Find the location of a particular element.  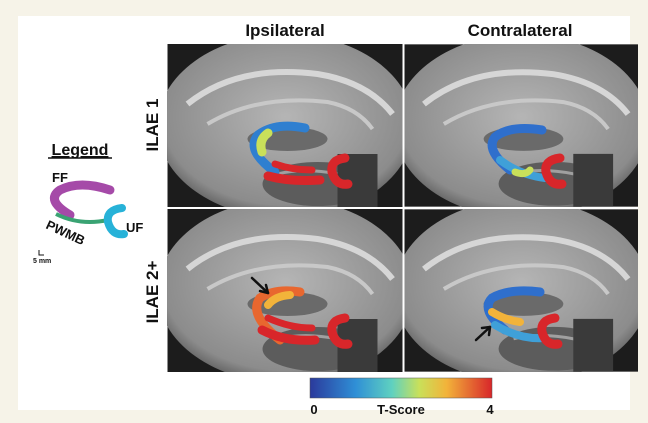

legend-pwmb is located at coordinates (82, 218).